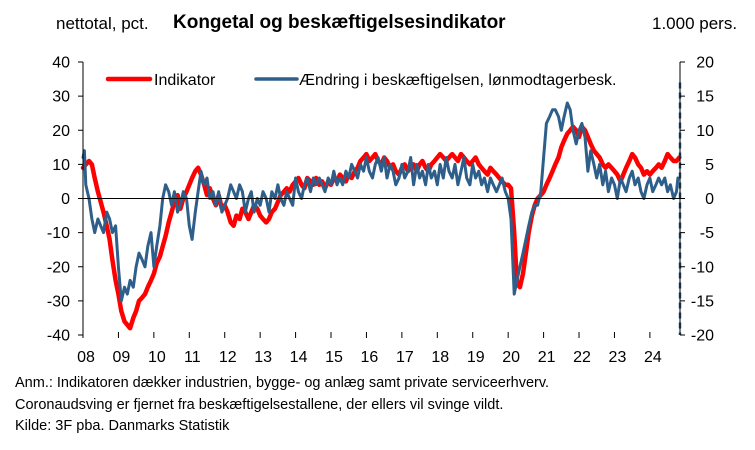  What do you see at coordinates (653, 357) in the screenshot?
I see `x-tick-label: 24` at bounding box center [653, 357].